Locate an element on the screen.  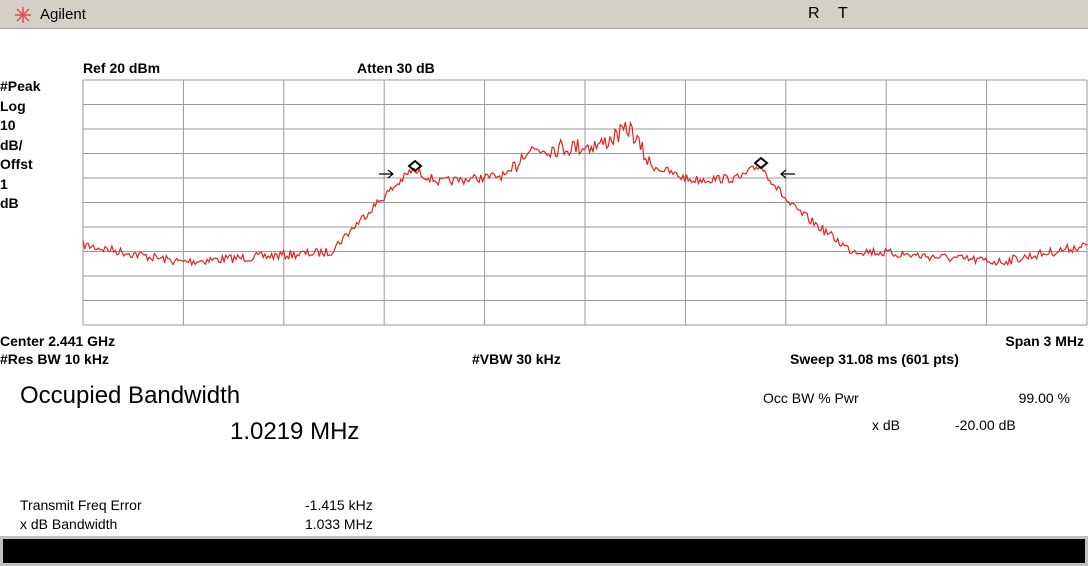
result-value: 1.033 MHz is located at coordinates (339, 524).